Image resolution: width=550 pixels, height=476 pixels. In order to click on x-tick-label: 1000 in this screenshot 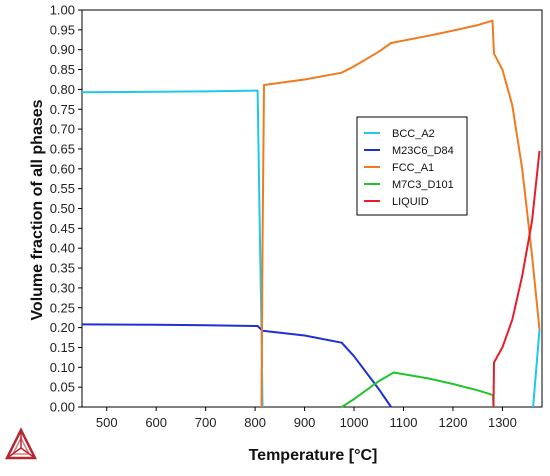, I will do `click(354, 422)`.